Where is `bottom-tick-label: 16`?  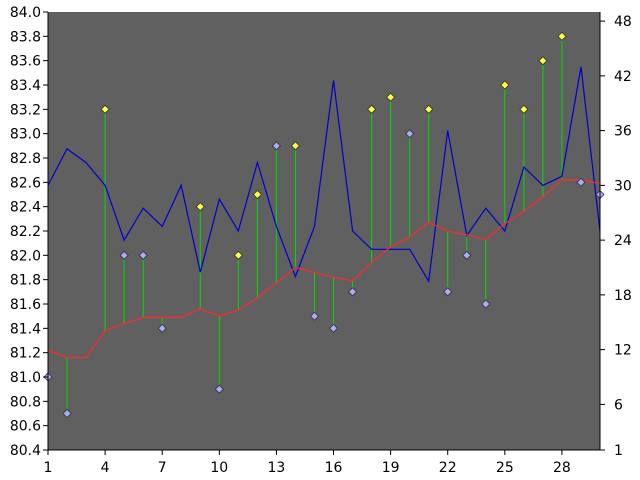
bottom-tick-label: 16 is located at coordinates (334, 468).